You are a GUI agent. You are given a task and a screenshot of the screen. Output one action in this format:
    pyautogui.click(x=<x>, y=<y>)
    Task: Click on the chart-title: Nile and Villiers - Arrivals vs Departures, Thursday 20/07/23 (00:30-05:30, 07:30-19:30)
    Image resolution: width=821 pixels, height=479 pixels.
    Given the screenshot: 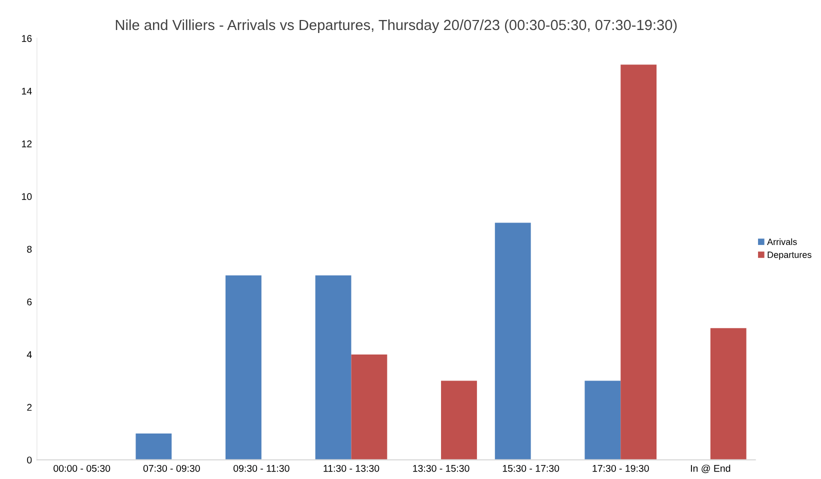 What is the action you would take?
    pyautogui.click(x=396, y=26)
    